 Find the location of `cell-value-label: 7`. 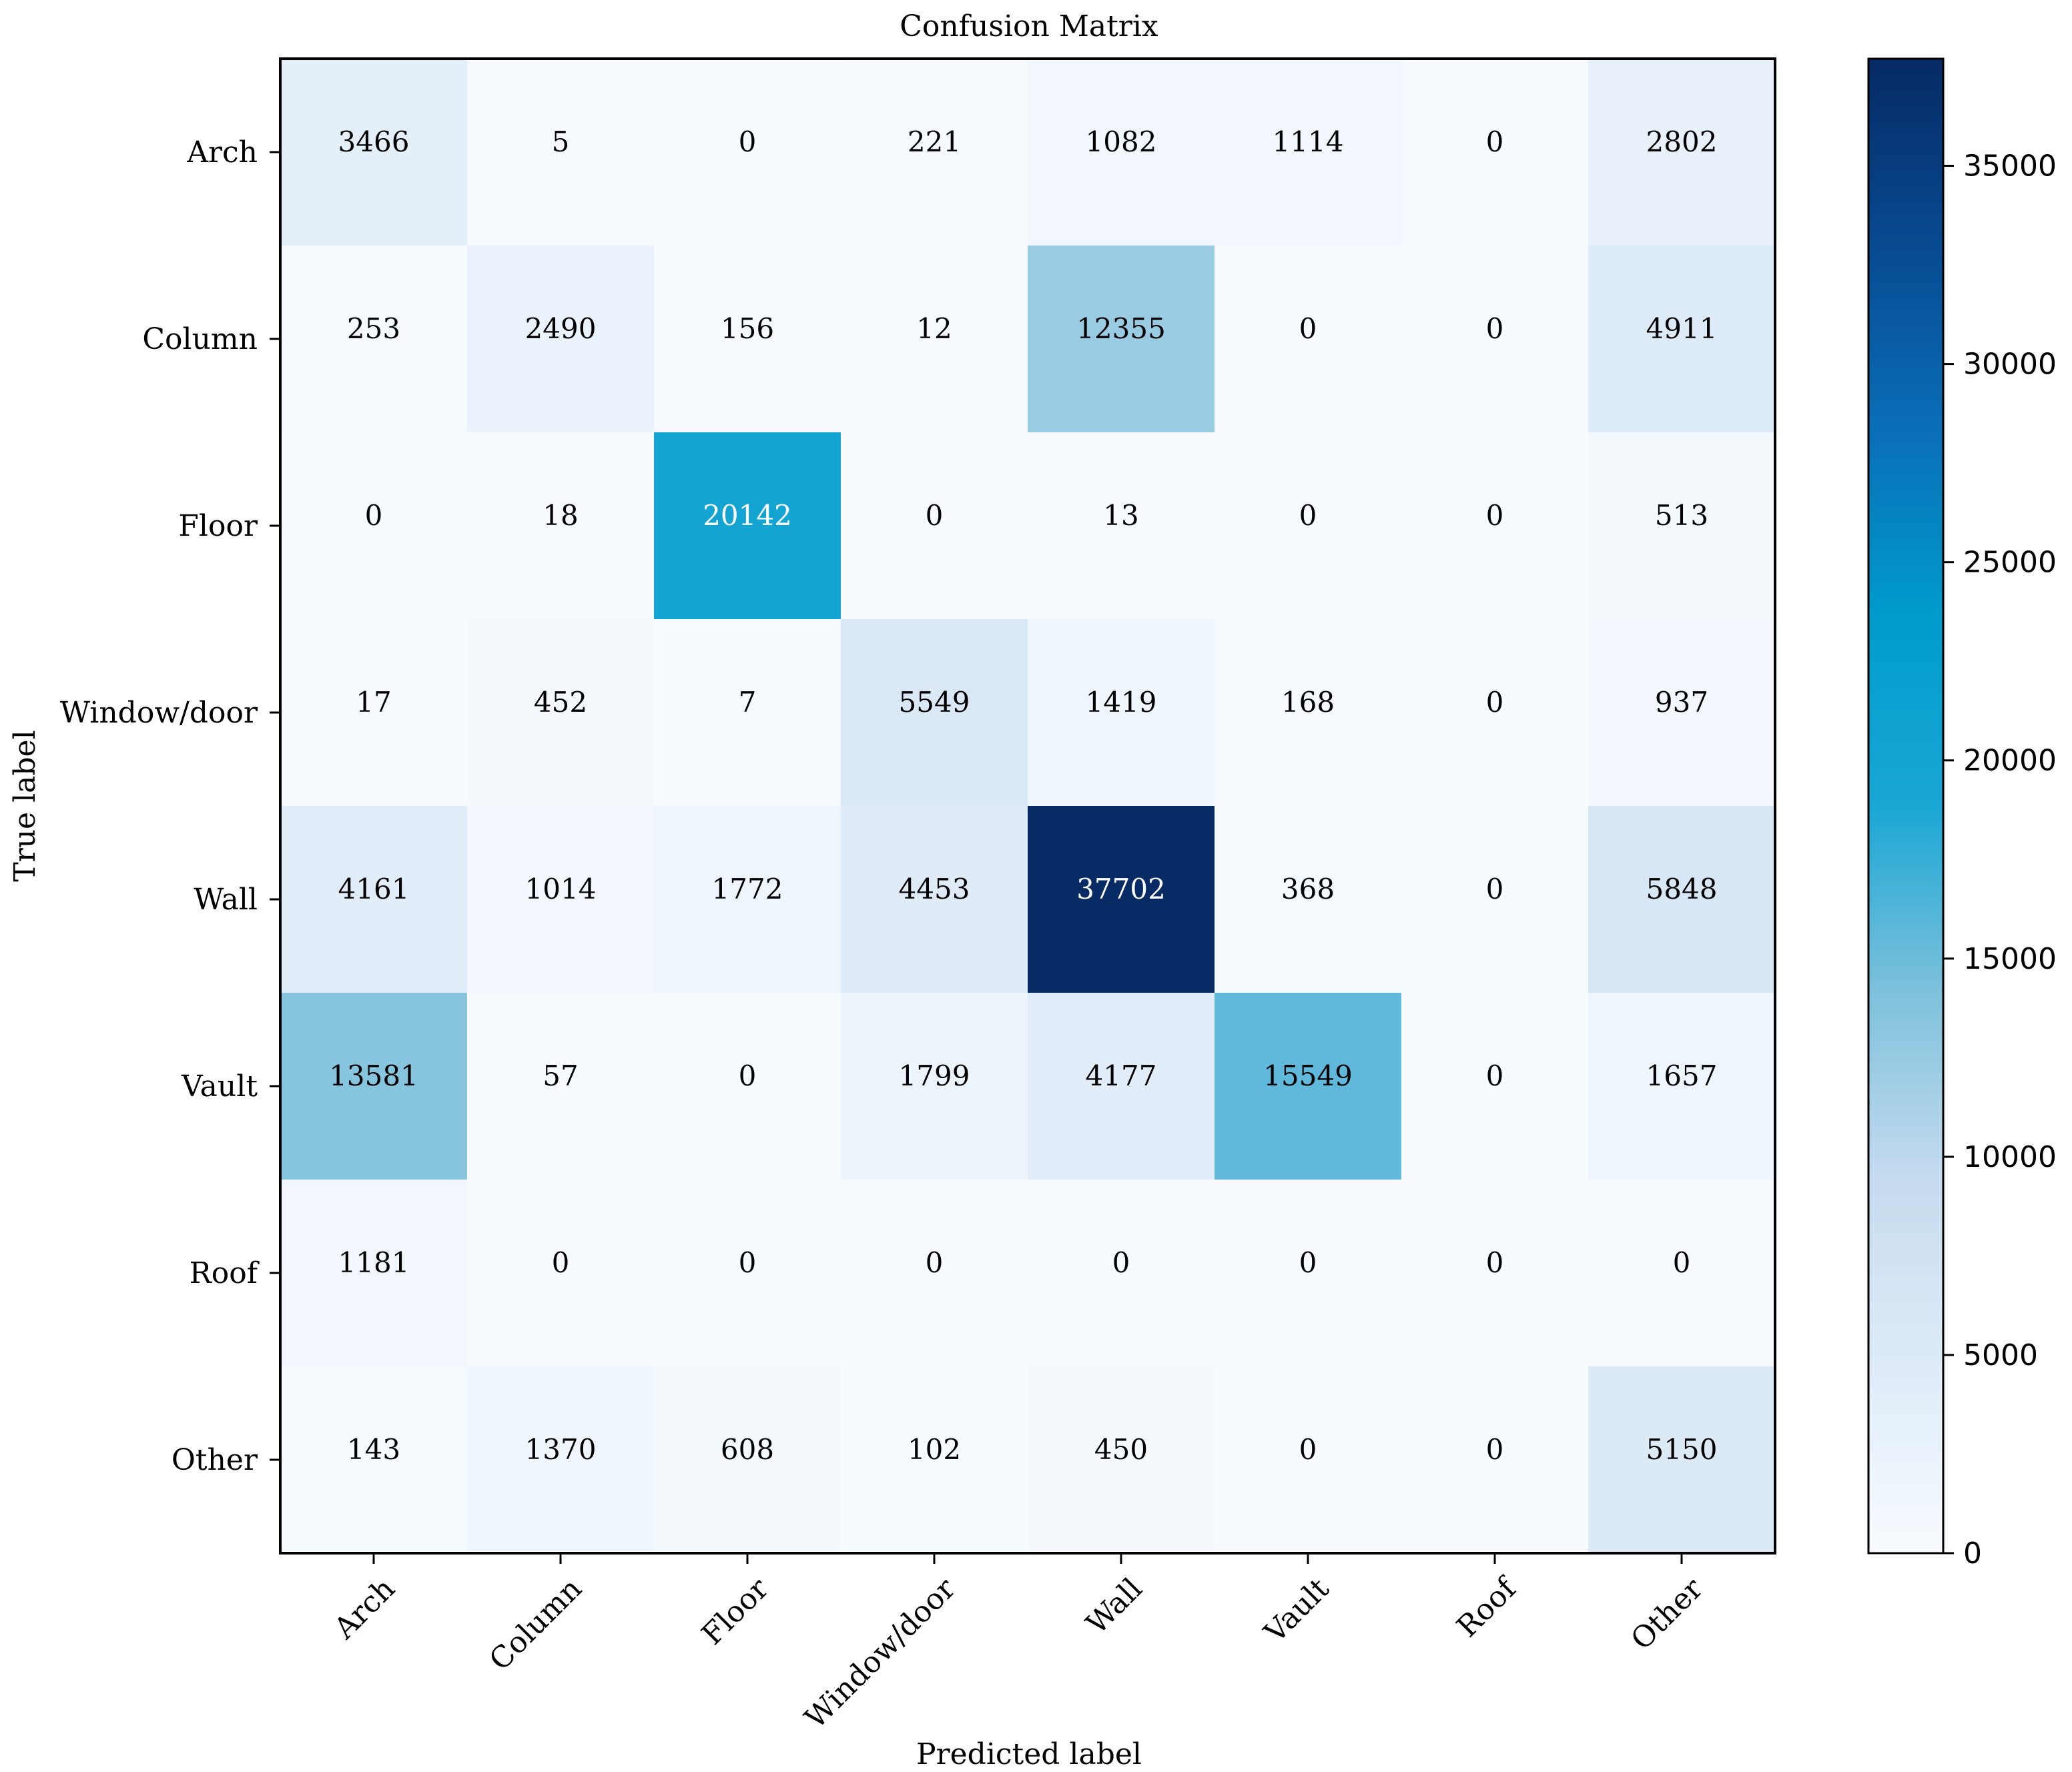

cell-value-label: 7 is located at coordinates (748, 702).